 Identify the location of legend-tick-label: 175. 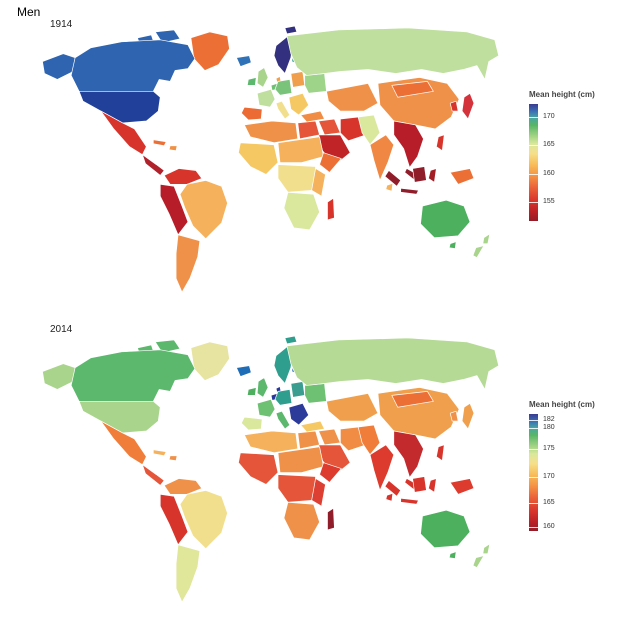
(549, 449).